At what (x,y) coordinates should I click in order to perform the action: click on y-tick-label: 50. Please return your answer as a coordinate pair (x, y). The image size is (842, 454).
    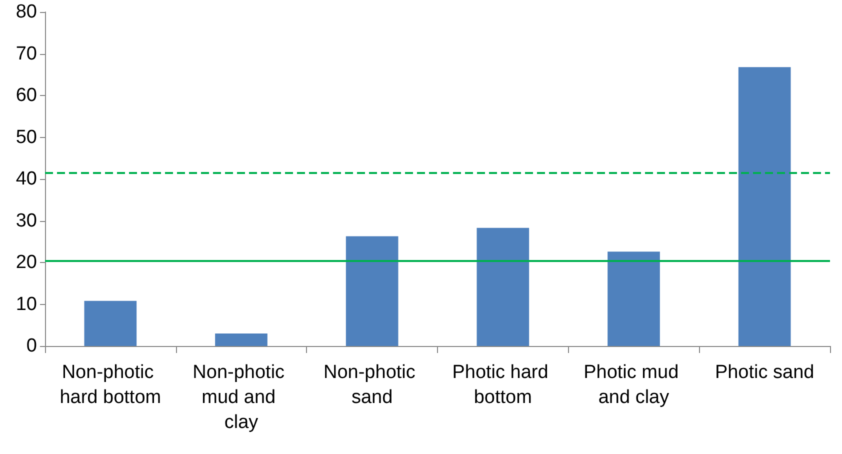
    Looking at the image, I should click on (26, 137).